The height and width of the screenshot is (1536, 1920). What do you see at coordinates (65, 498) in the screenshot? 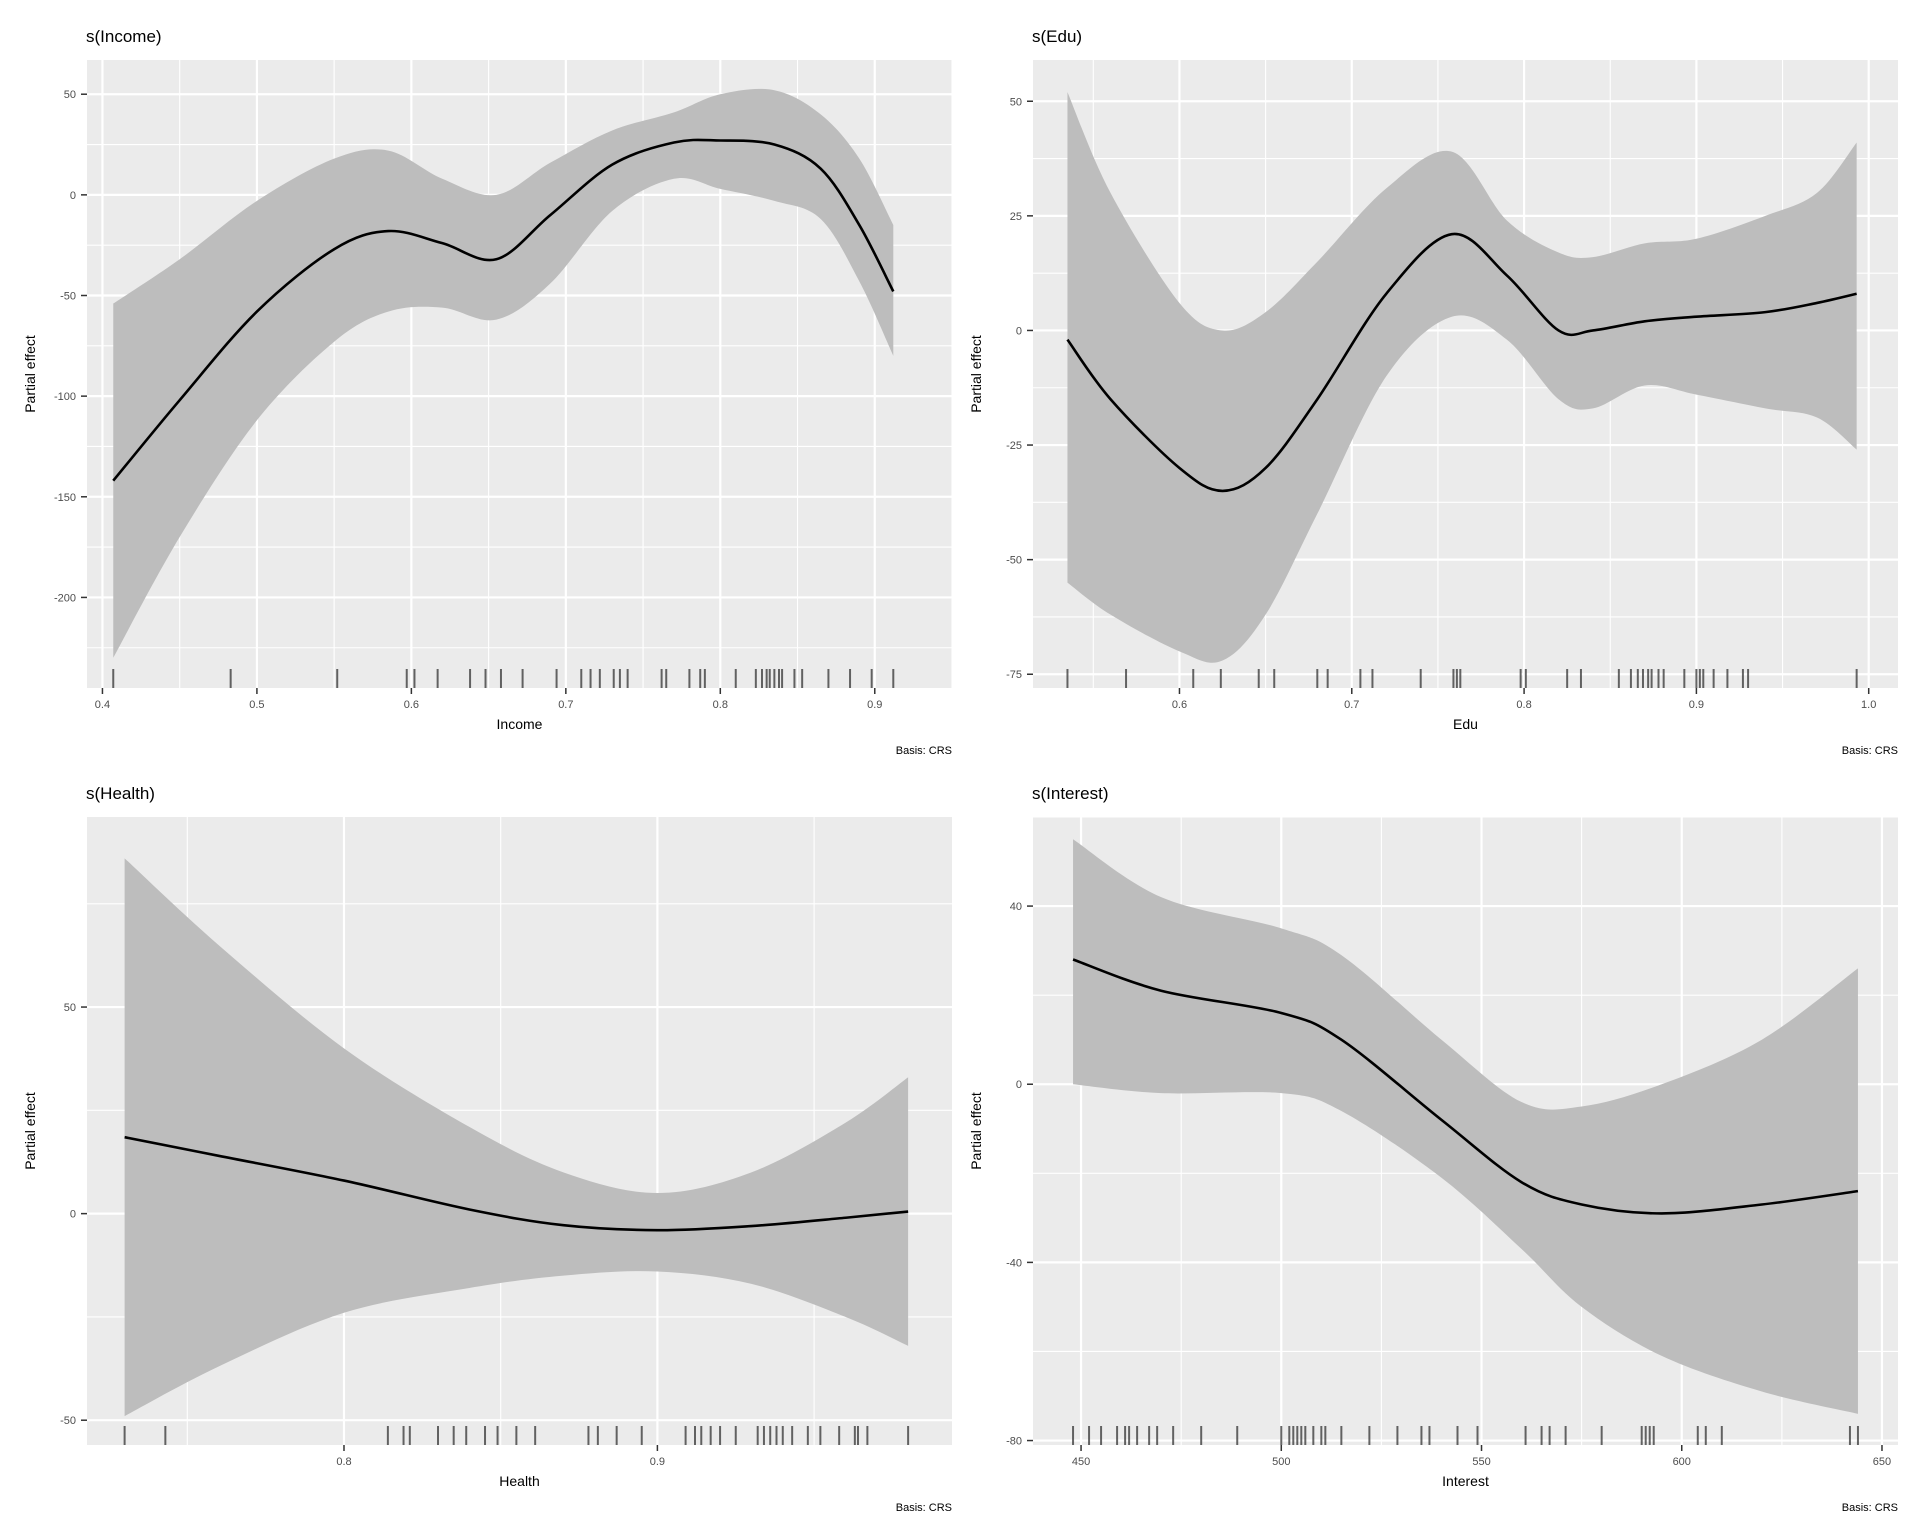
I see `y-tick-label: -150` at bounding box center [65, 498].